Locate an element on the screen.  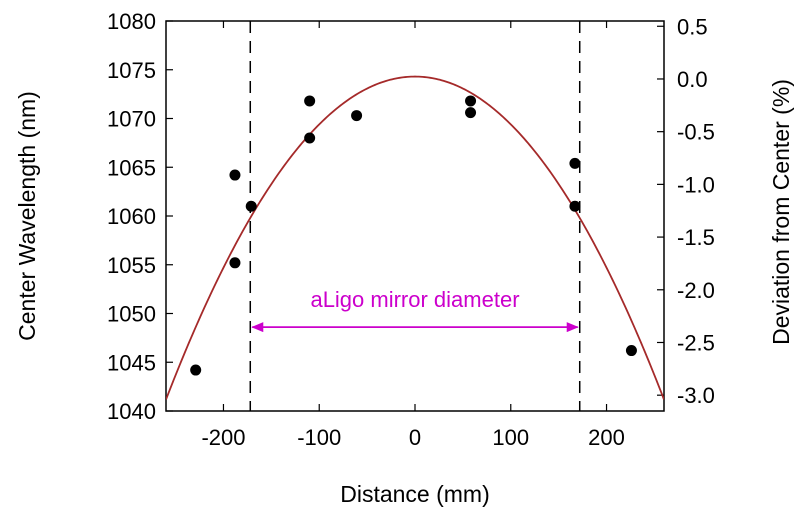
y-tick-label: 1060 is located at coordinates (131, 216).